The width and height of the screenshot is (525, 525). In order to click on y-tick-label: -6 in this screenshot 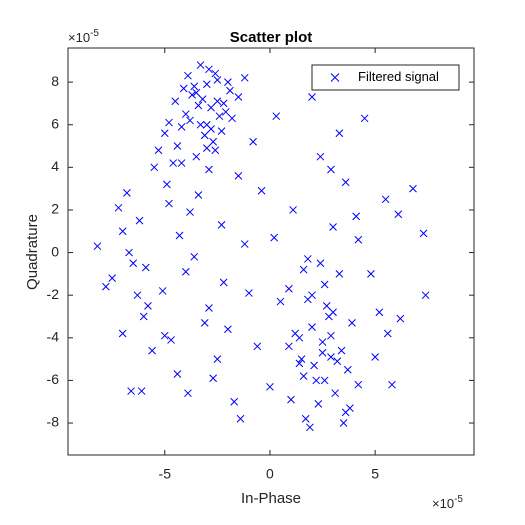, I will do `click(53, 379)`.